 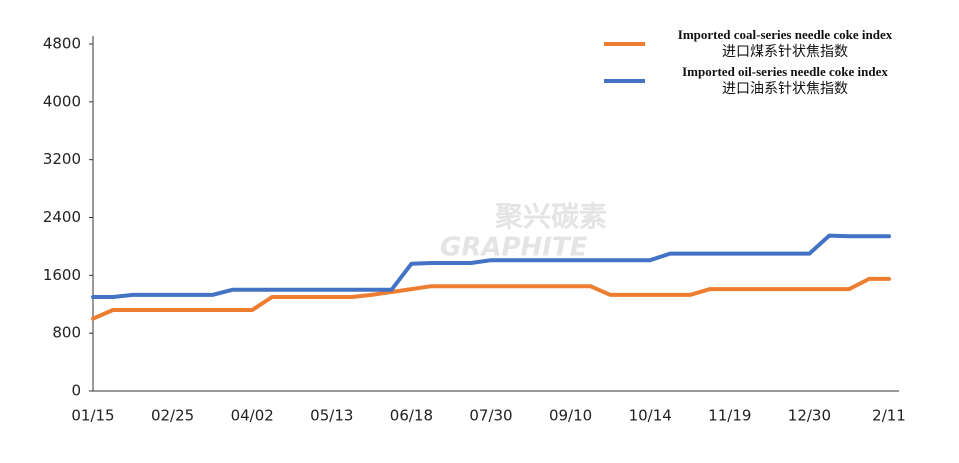 I want to click on x-tick-label: 01/15, so click(x=92, y=416).